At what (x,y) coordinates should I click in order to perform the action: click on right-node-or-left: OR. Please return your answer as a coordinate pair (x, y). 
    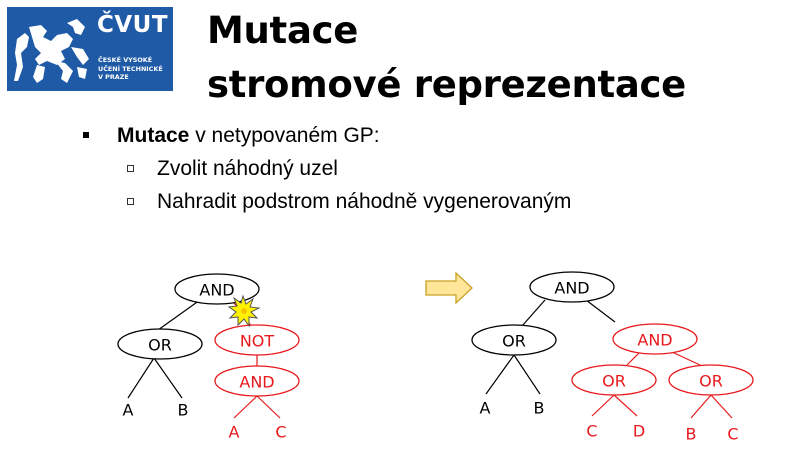
    Looking at the image, I should click on (614, 380).